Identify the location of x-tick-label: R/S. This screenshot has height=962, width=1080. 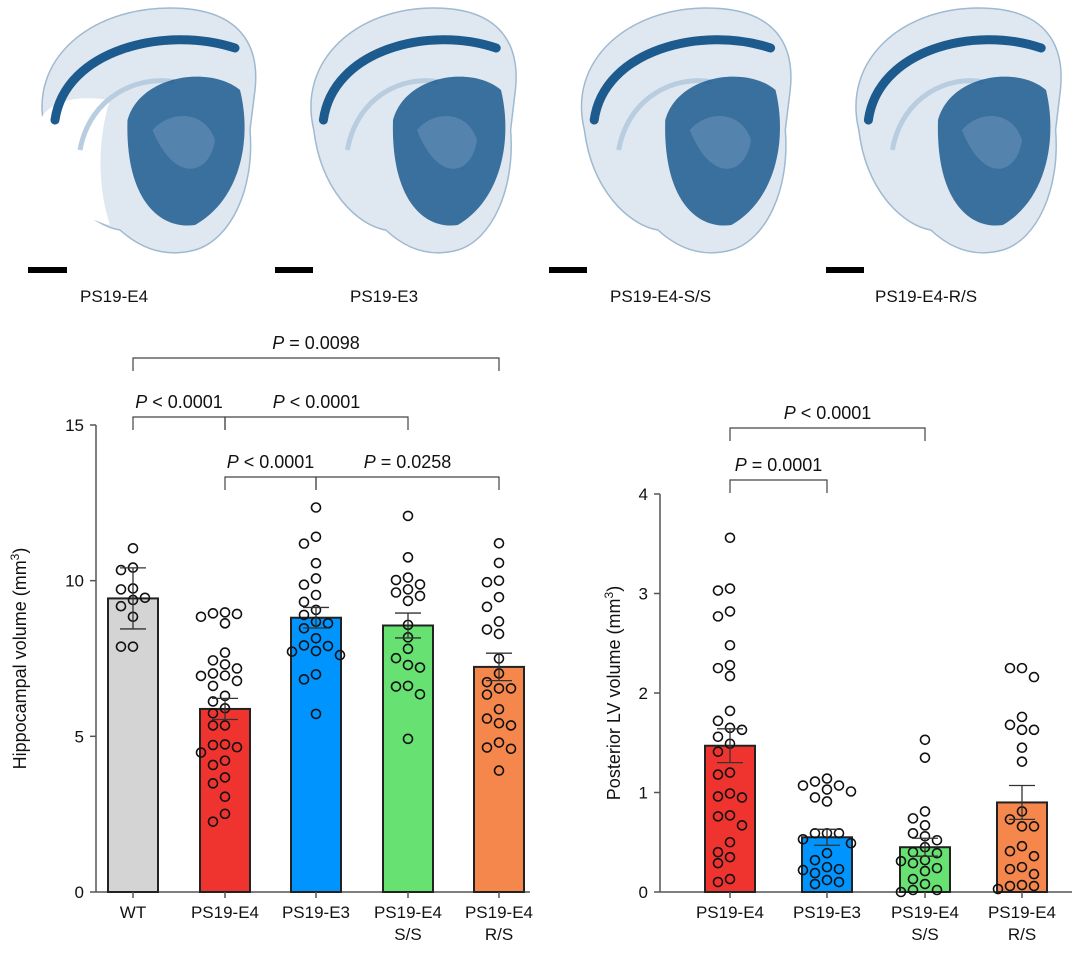
(1022, 934).